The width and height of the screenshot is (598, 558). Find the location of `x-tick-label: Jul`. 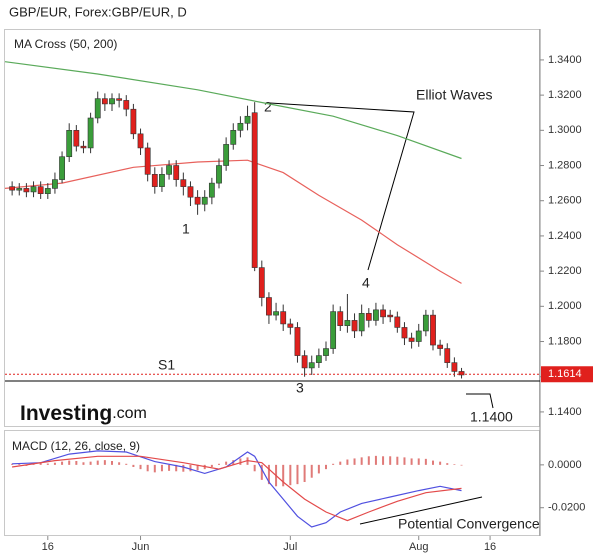

x-tick-label: Jul is located at coordinates (290, 547).